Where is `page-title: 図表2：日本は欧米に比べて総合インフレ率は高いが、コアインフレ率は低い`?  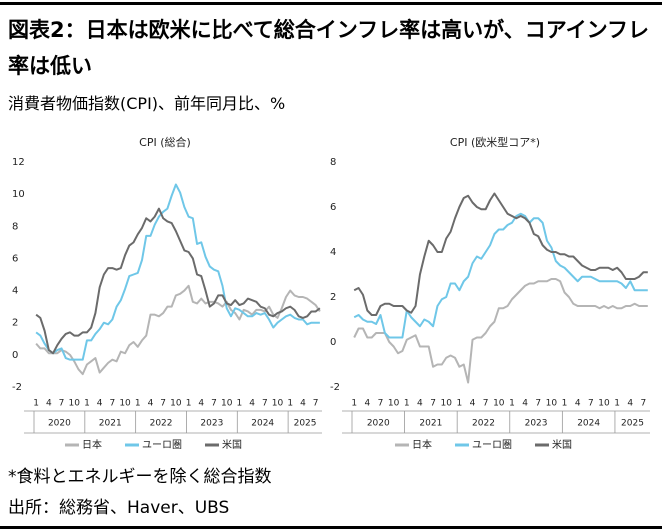 page-title: 図表2：日本は欧米に比べて総合インフレ率は高いが、コアインフレ率は低い is located at coordinates (329, 48).